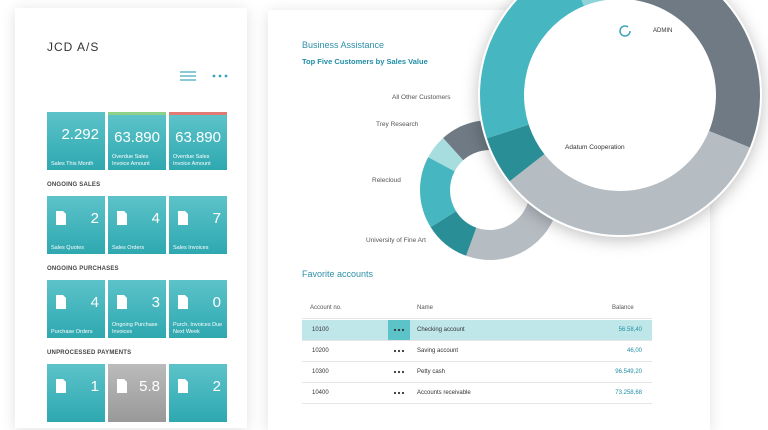 The height and width of the screenshot is (430, 768). I want to click on tile-label: Purch. Invoices Due Next Week, so click(198, 328).